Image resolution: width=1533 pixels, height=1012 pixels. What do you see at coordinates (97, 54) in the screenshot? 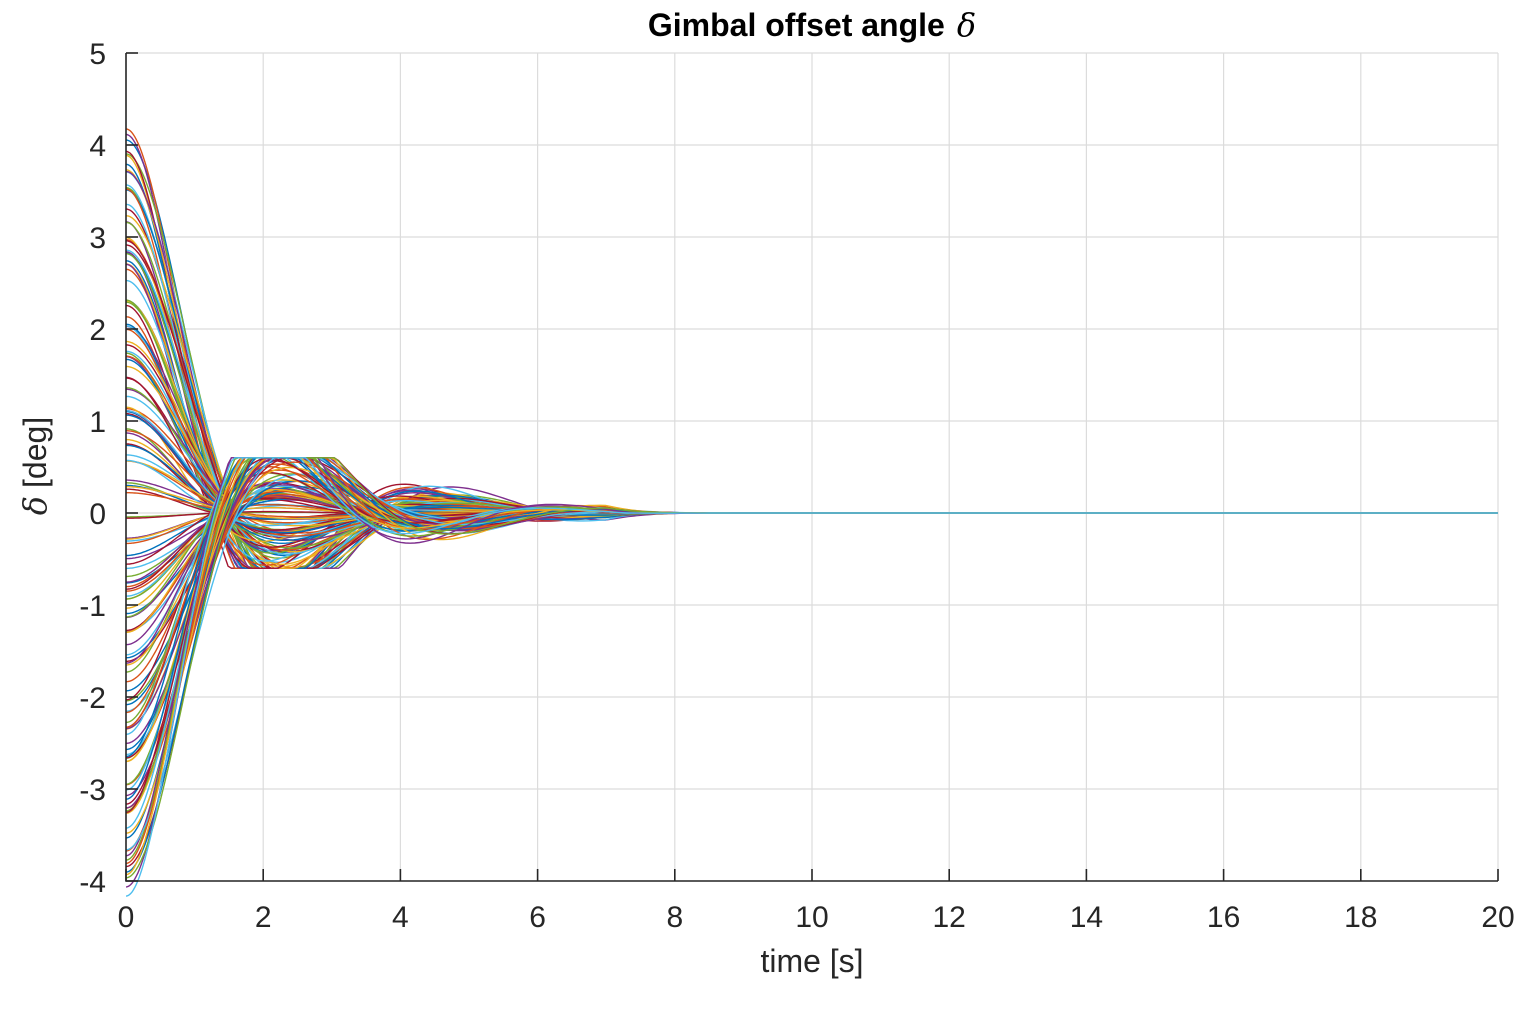
I see `y-tick-label: 5` at bounding box center [97, 54].